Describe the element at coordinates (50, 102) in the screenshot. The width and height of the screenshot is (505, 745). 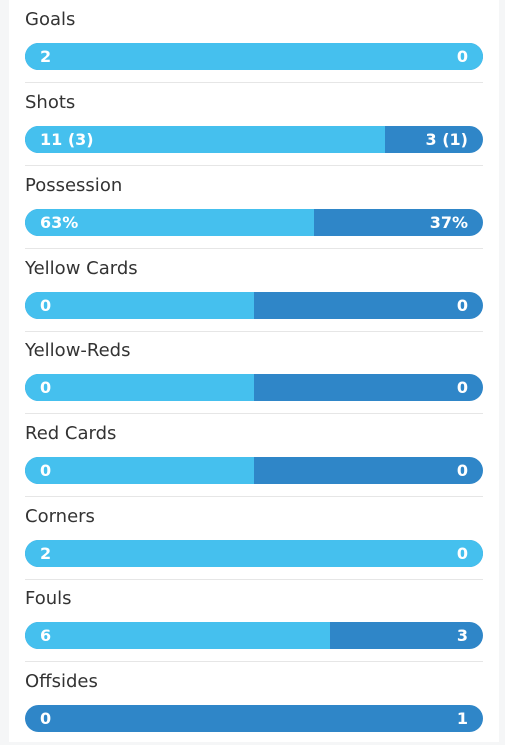
I see `stat-label: Shots` at that location.